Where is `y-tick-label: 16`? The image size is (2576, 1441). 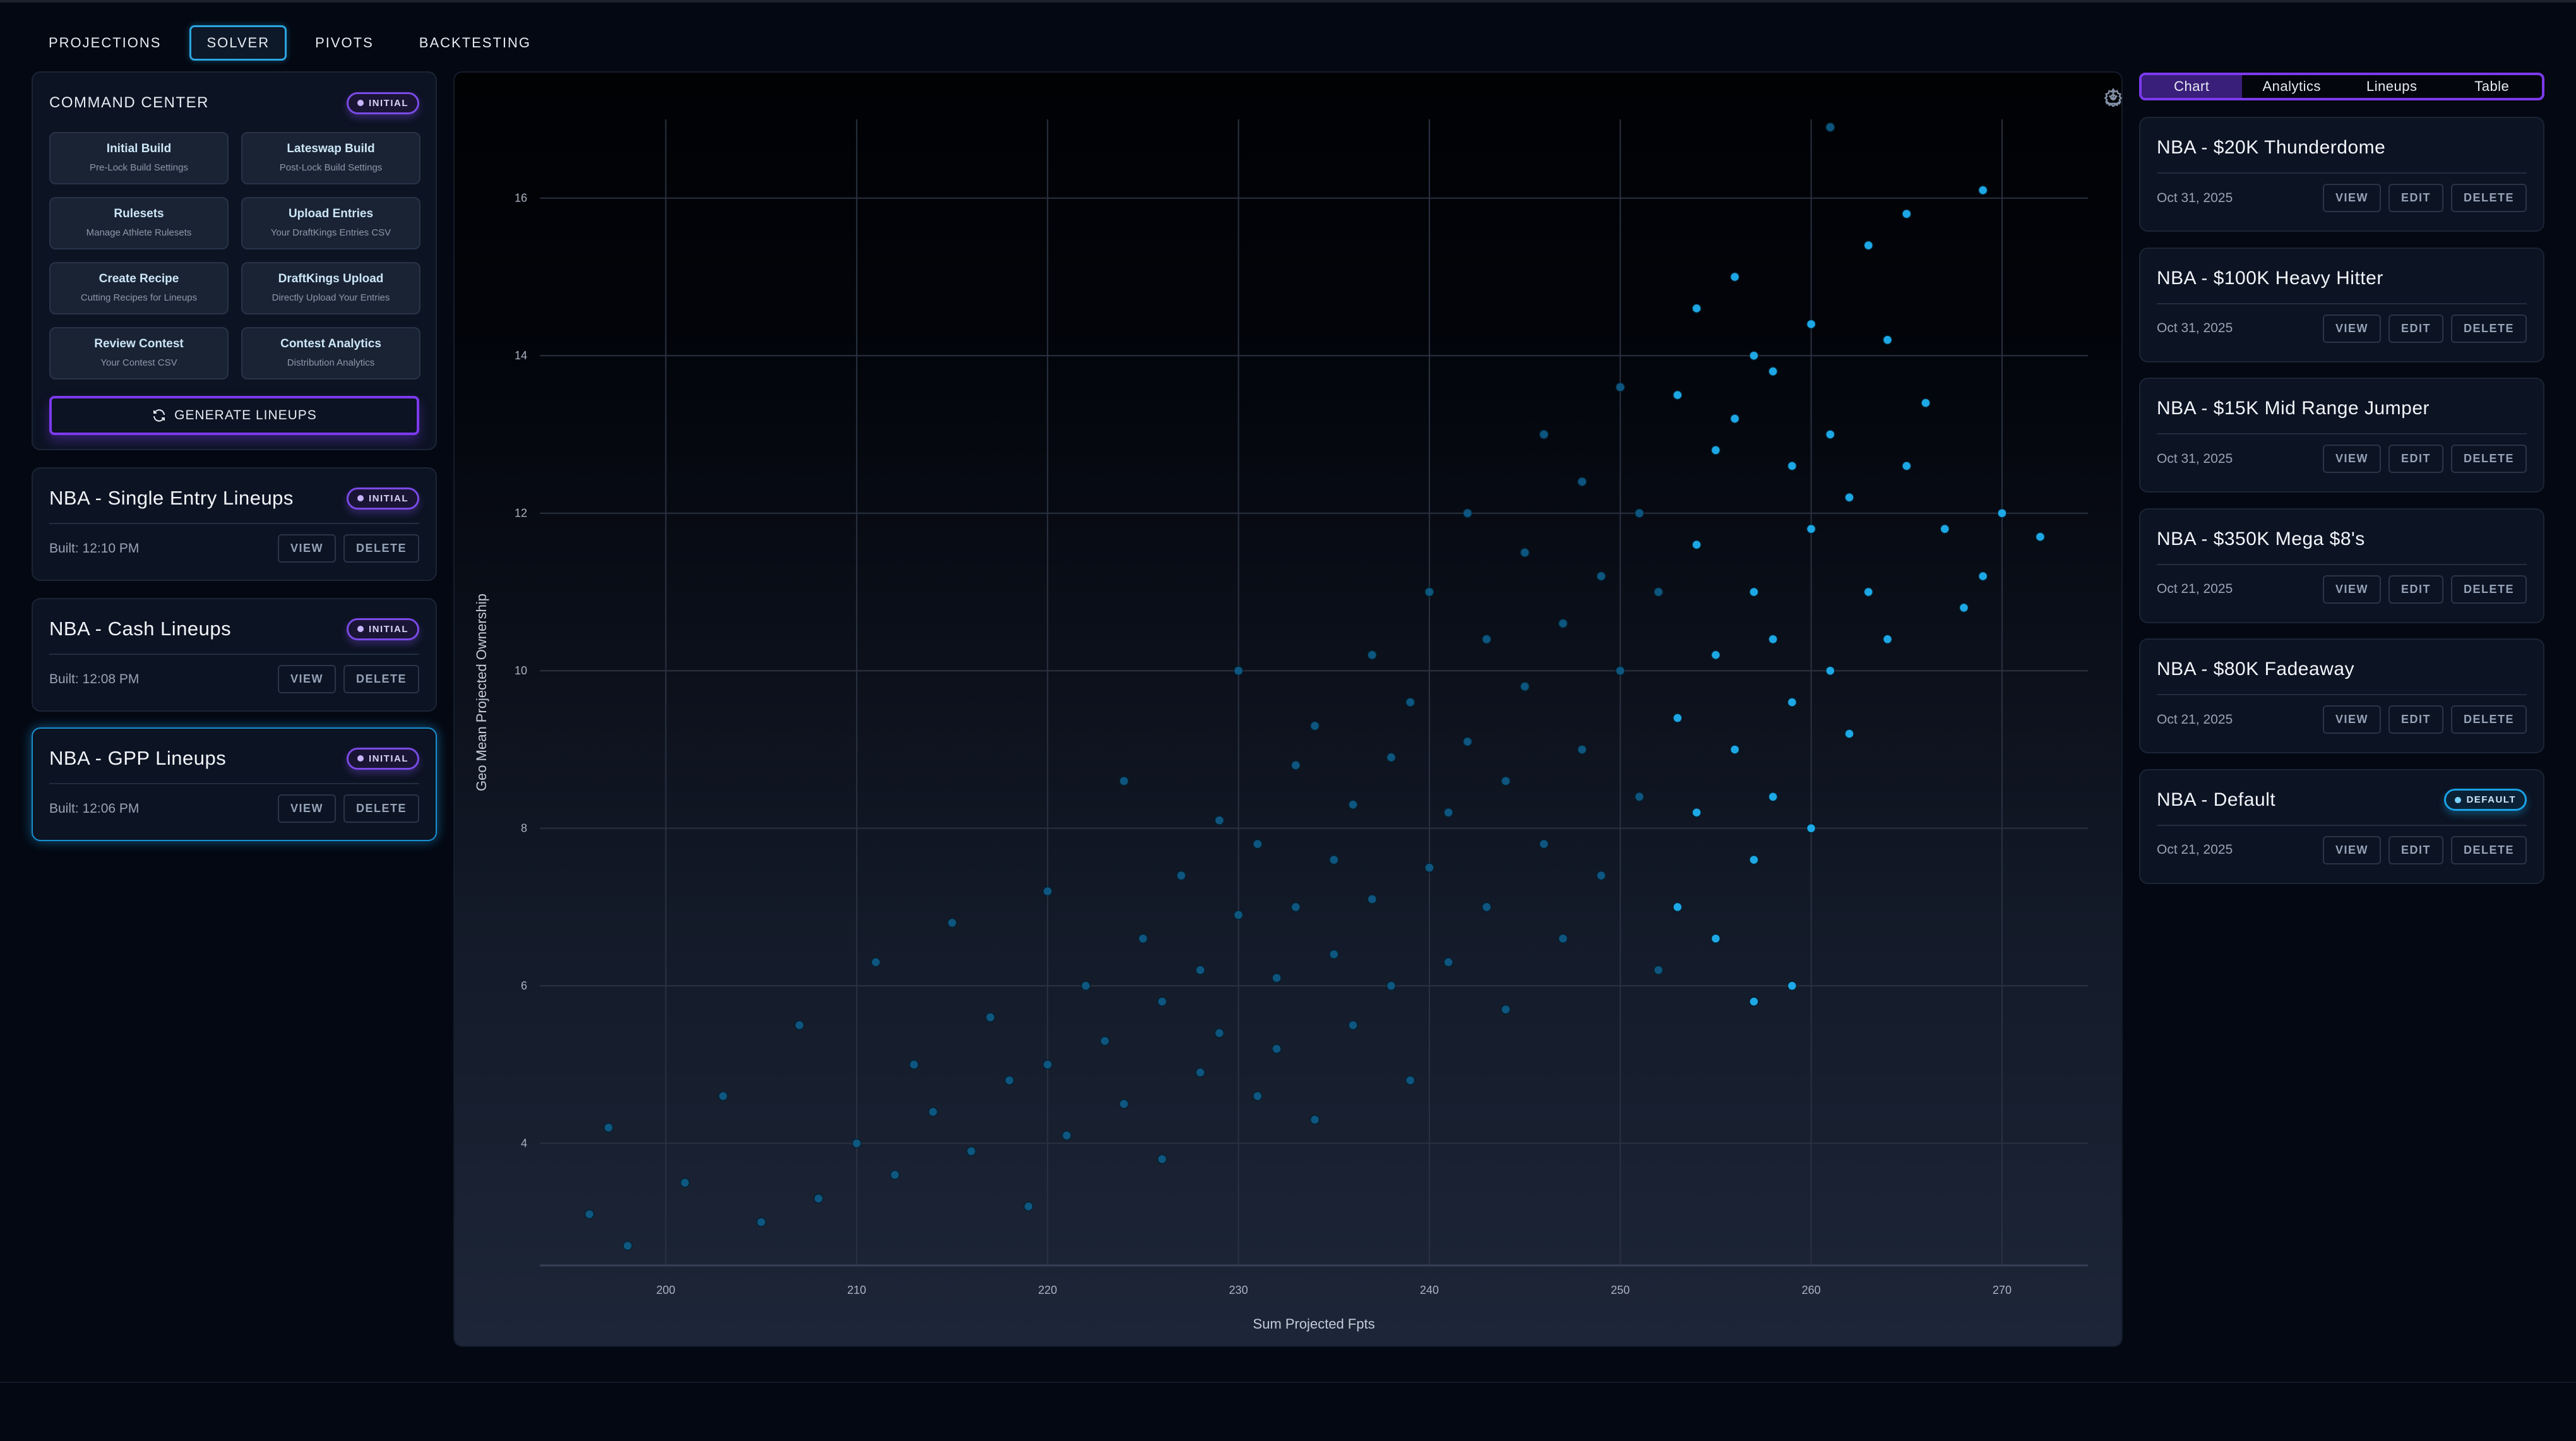 y-tick-label: 16 is located at coordinates (521, 199).